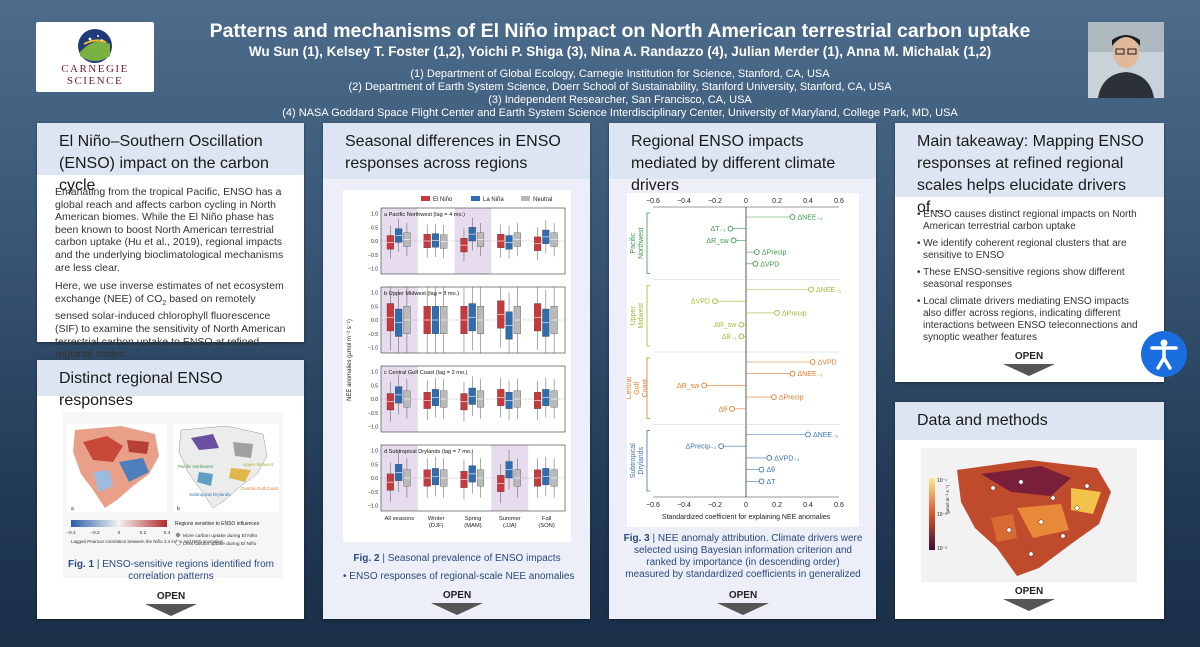 The image size is (1200, 647). I want to click on data-colorbar, so click(932, 514).